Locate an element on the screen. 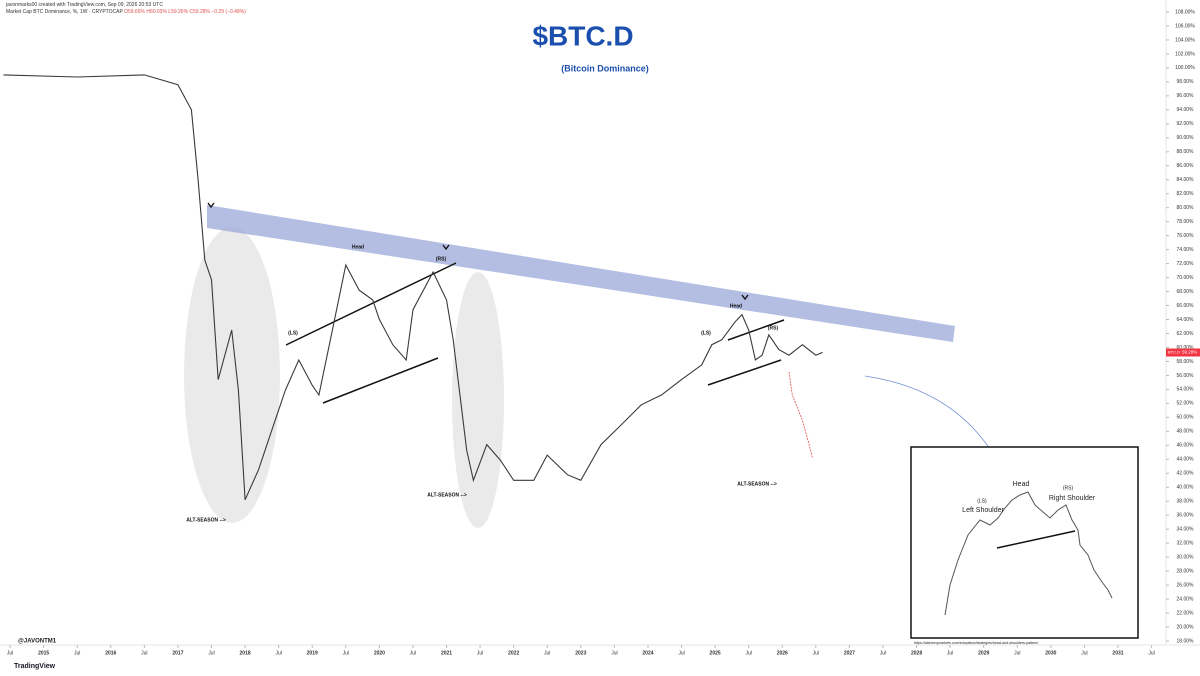  chart-subtitle: (Bitcoin Dominance) is located at coordinates (605, 68).